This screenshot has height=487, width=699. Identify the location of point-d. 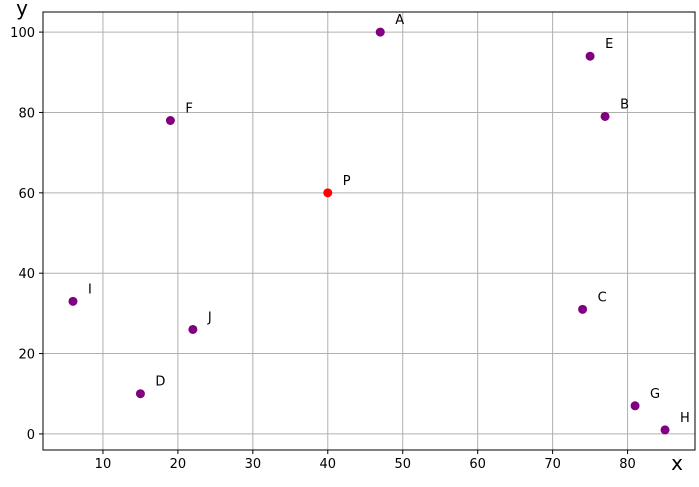
(140, 394).